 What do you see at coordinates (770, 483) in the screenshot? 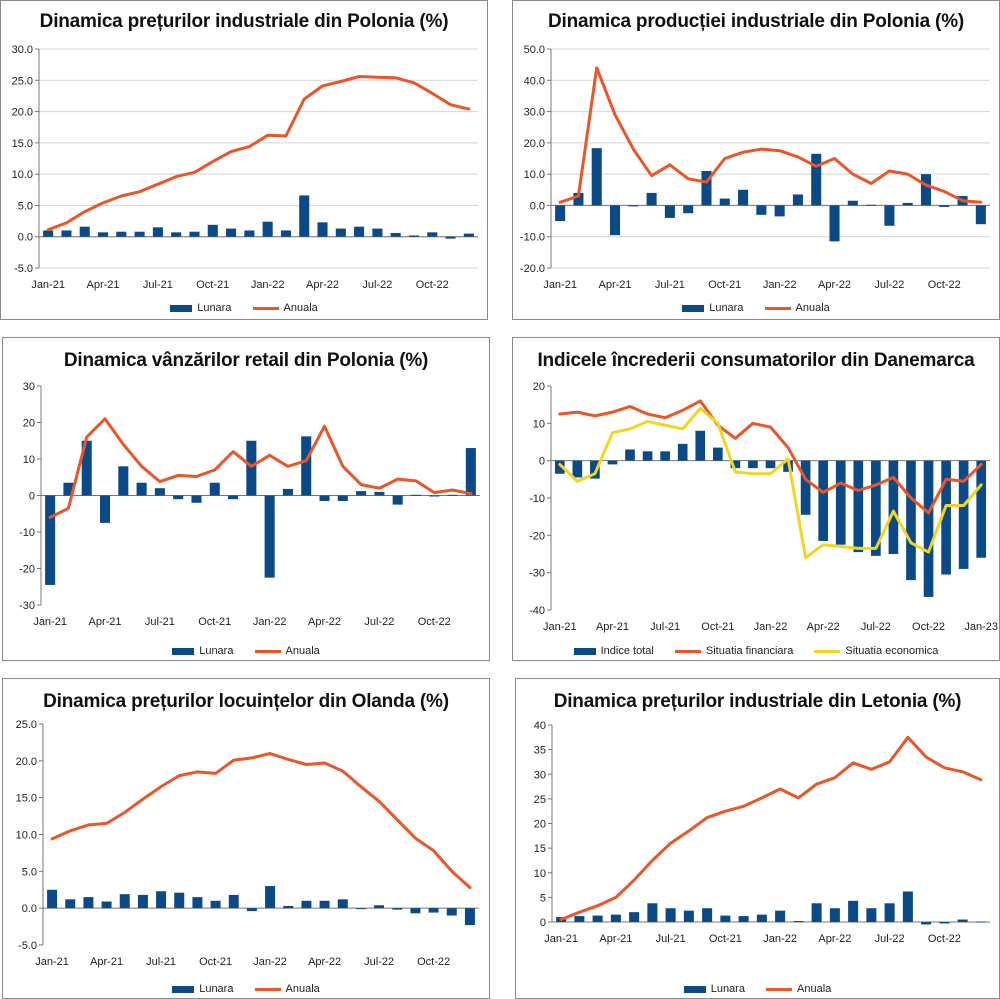
I see `series-line` at bounding box center [770, 483].